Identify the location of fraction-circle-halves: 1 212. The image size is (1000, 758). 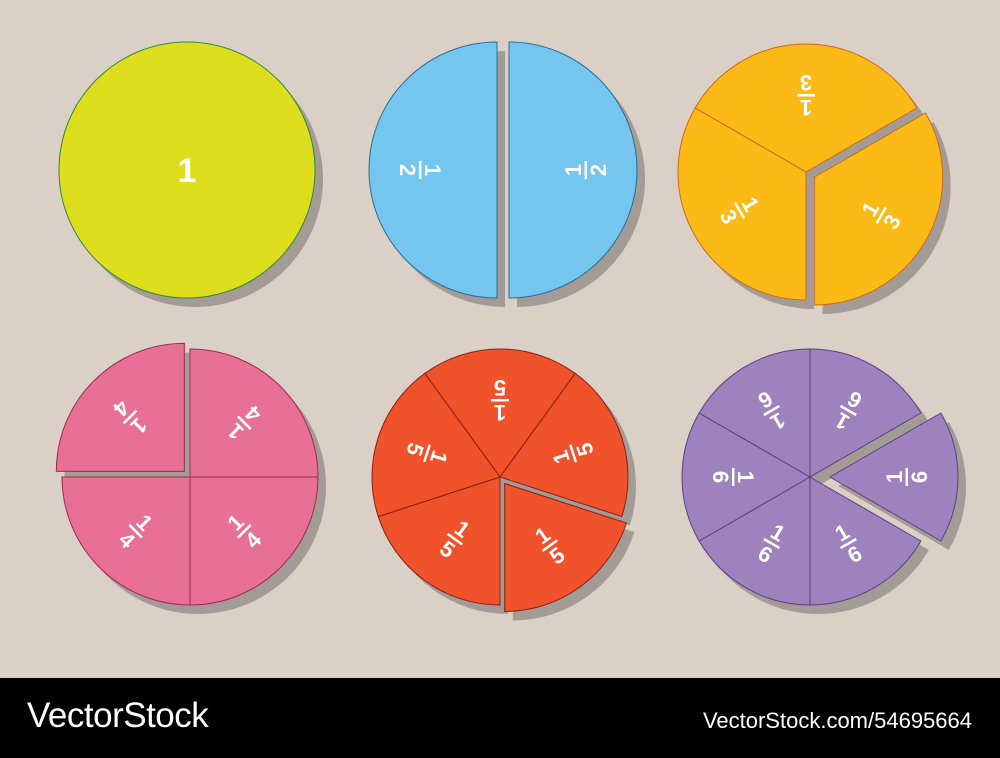
(506, 174).